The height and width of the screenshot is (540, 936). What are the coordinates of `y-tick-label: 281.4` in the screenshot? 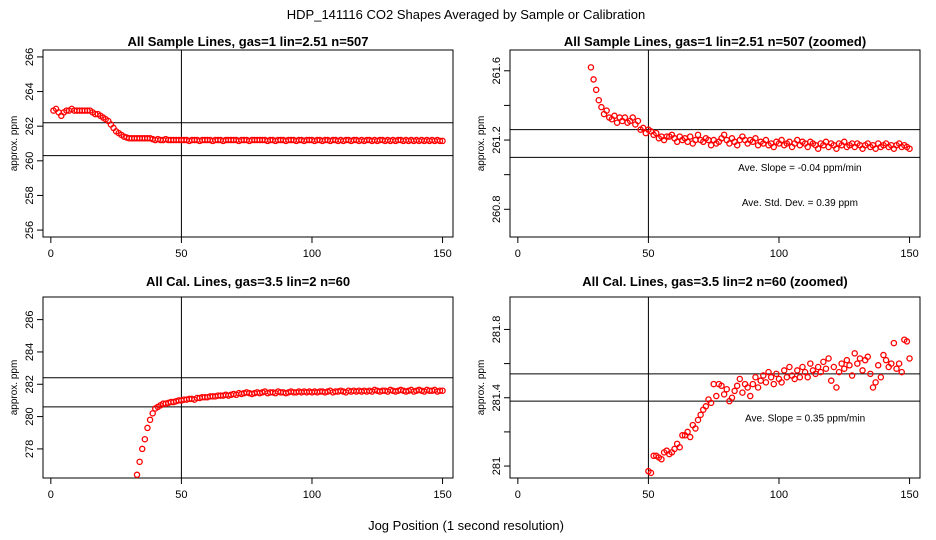 It's located at (497, 398).